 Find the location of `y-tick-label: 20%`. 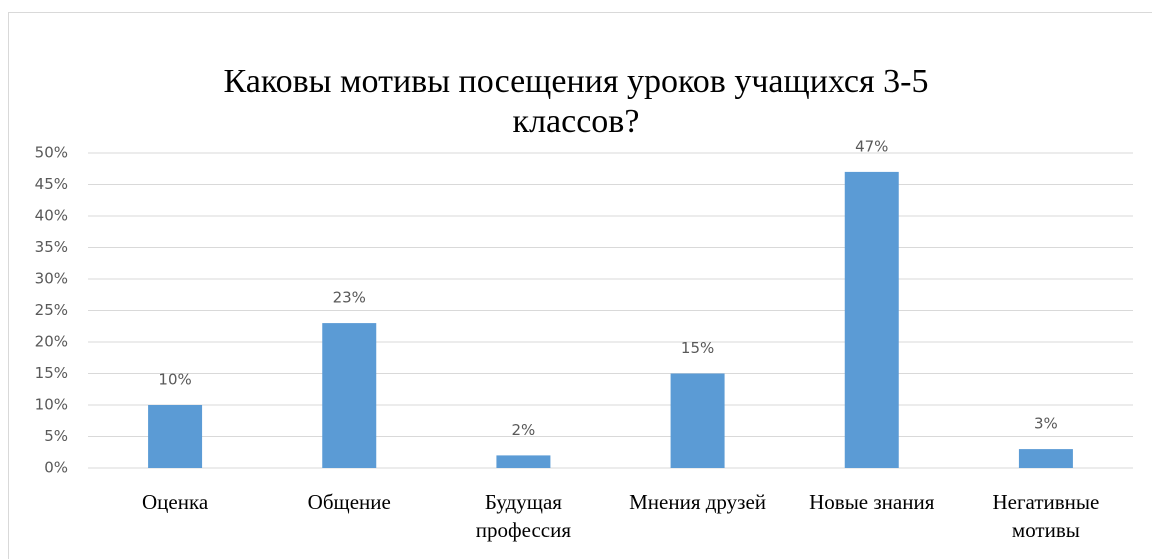

y-tick-label: 20% is located at coordinates (51, 342).